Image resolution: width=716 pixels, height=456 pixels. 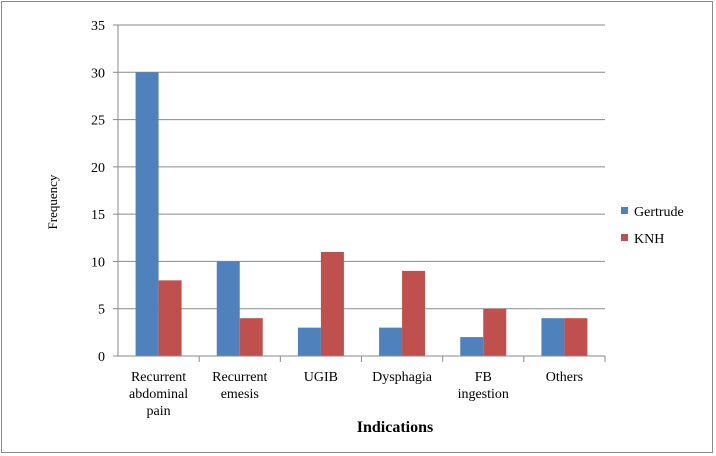 What do you see at coordinates (240, 394) in the screenshot?
I see `x-tick-label-line: emesis` at bounding box center [240, 394].